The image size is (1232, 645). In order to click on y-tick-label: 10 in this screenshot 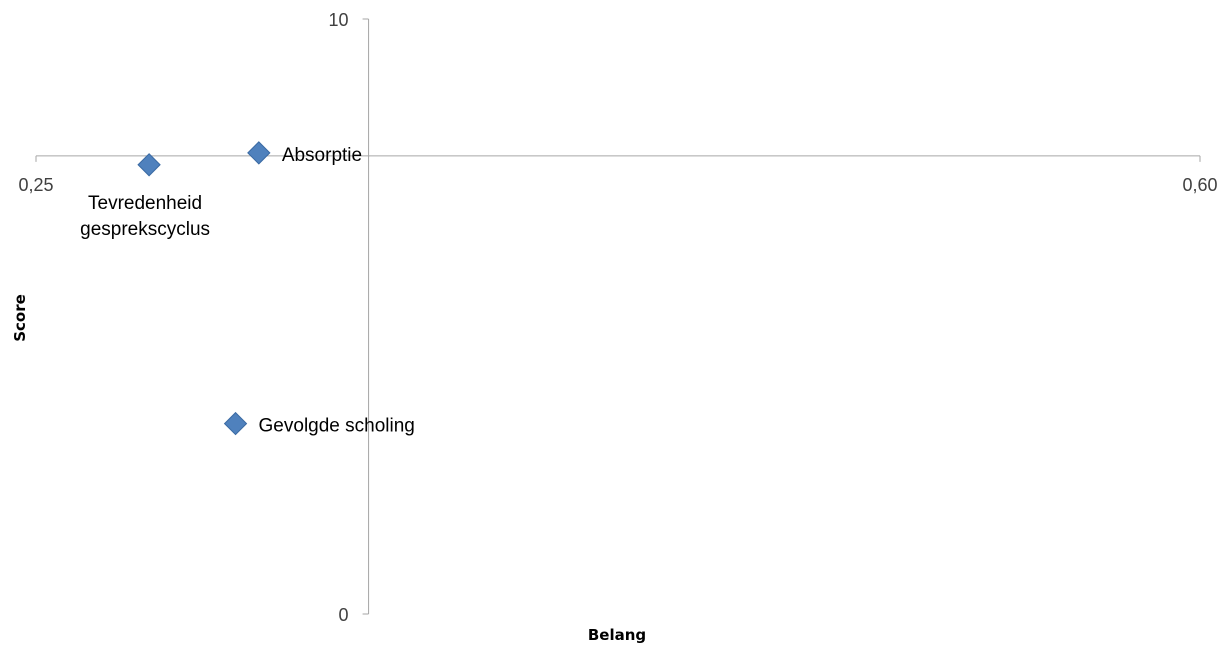, I will do `click(339, 20)`.